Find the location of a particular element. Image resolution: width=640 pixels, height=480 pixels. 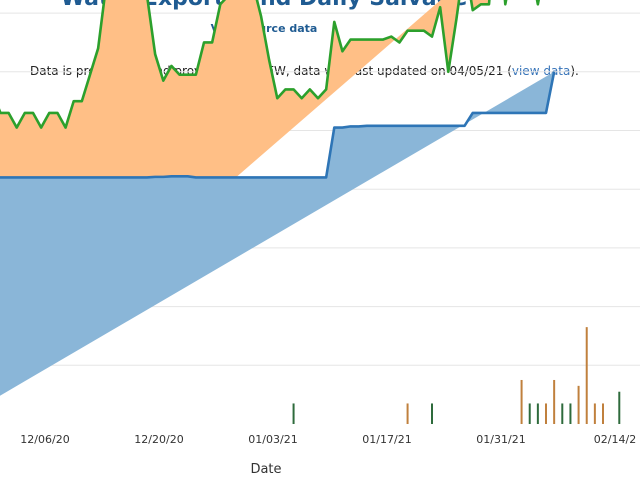

x-tick-label: 12/20/20 is located at coordinates (158, 439).